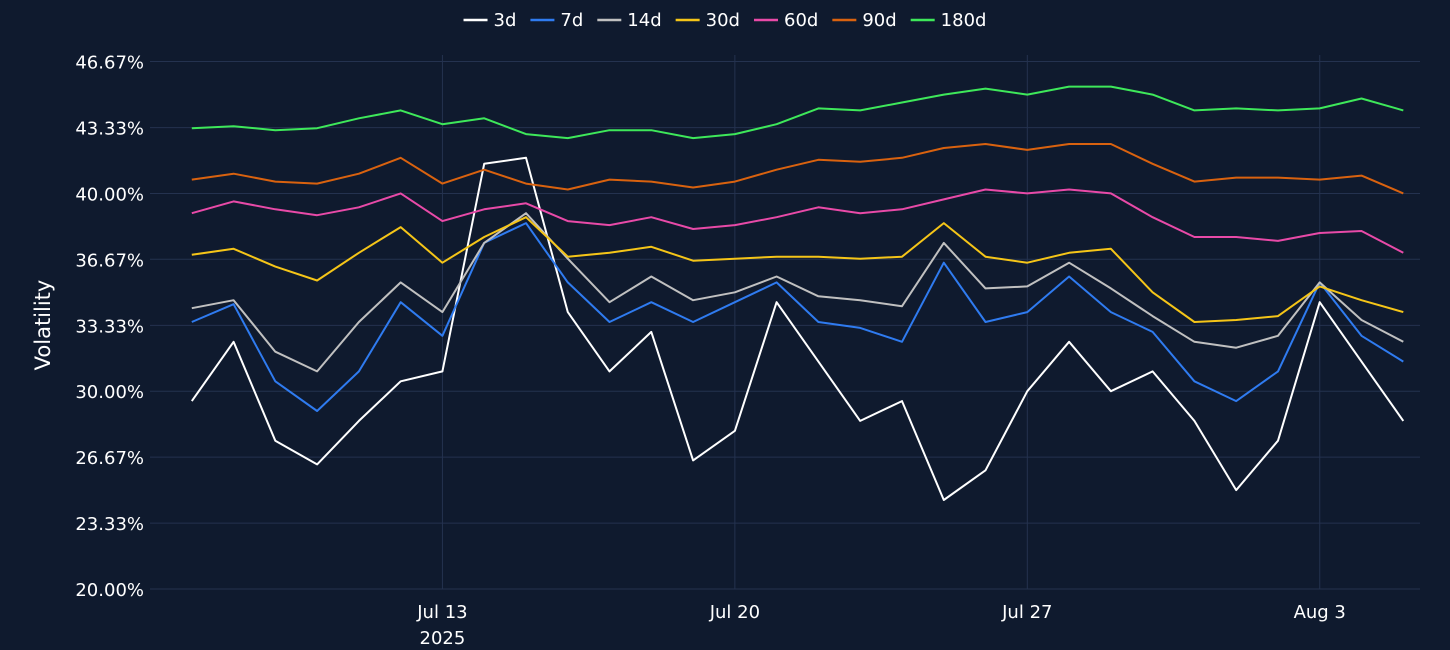 The width and height of the screenshot is (1450, 650). I want to click on x-tick-label: Jul 27, so click(1026, 612).